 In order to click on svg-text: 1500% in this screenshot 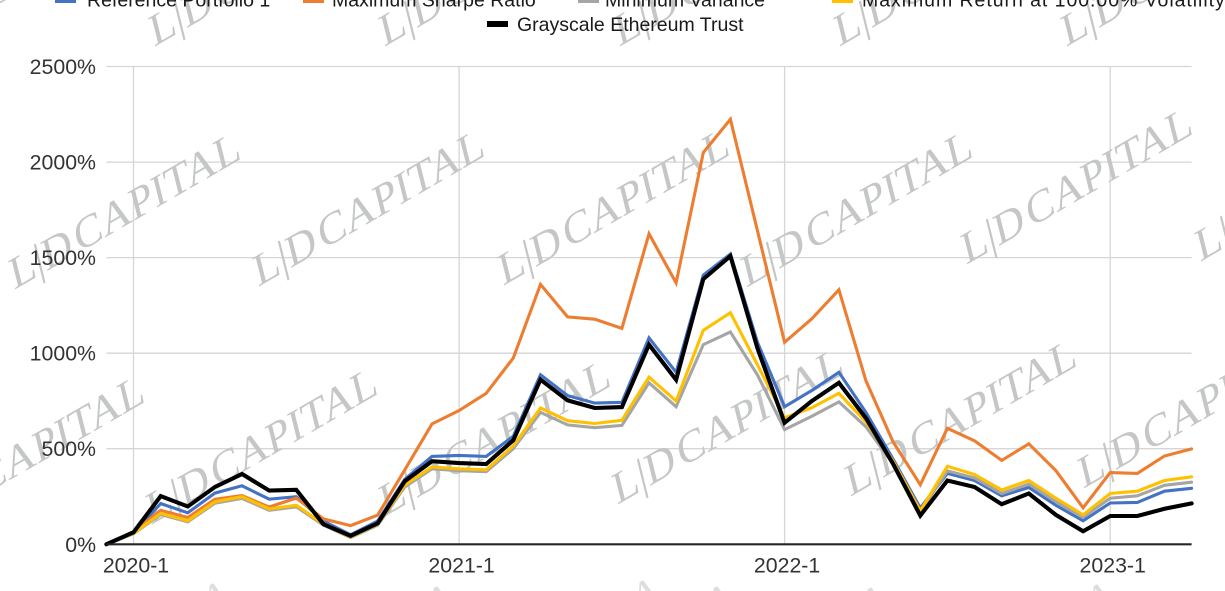, I will do `click(63, 258)`.